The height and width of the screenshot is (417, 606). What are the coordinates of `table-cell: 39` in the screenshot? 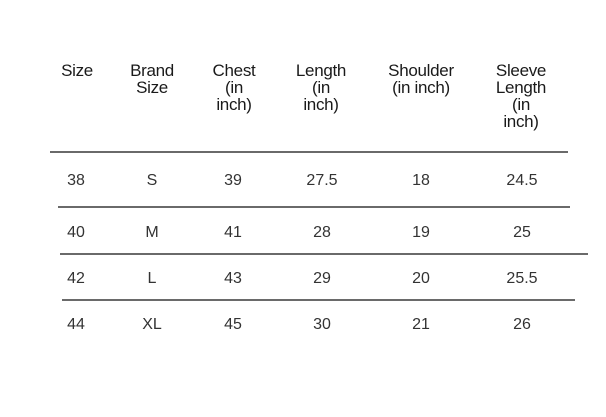 It's located at (233, 180).